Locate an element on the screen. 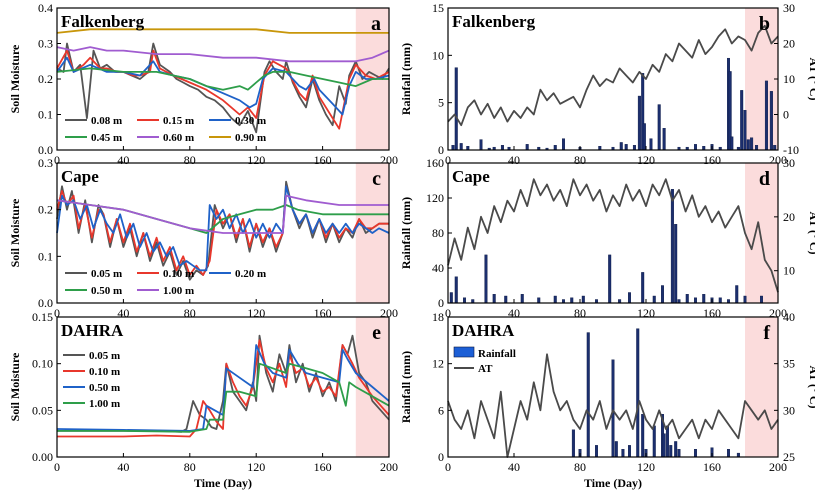  legend-label: 0.10 m is located at coordinates (104, 372).